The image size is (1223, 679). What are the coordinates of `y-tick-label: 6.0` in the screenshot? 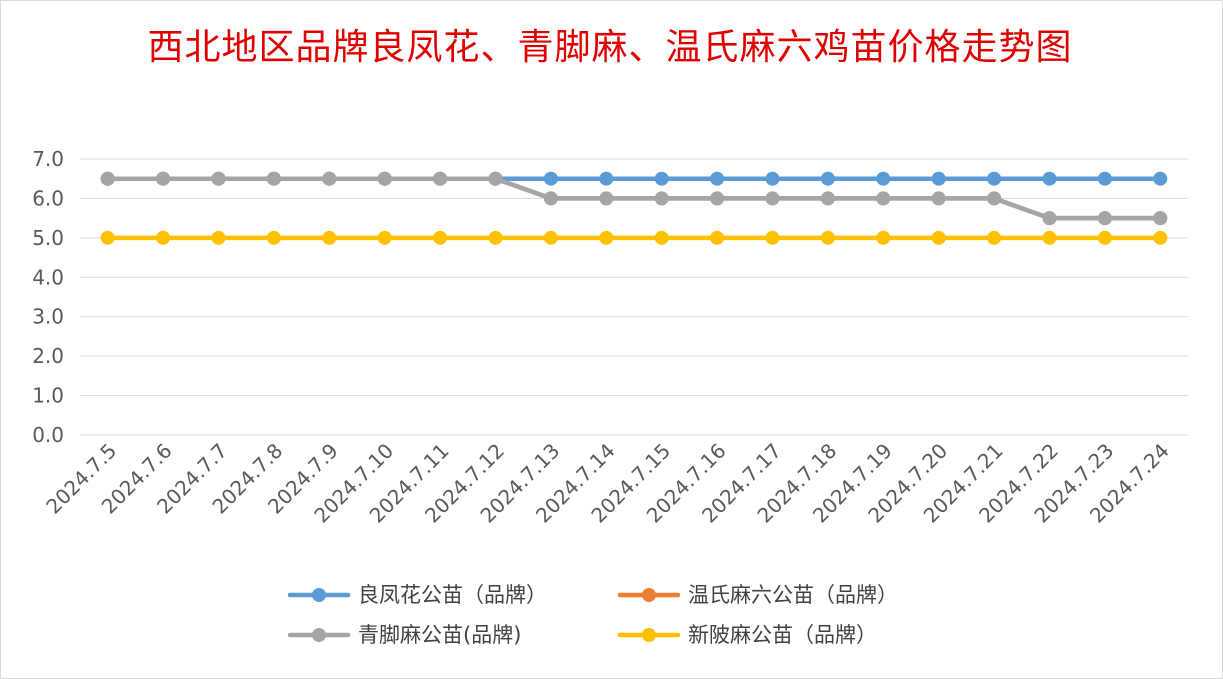 It's located at (48, 198).